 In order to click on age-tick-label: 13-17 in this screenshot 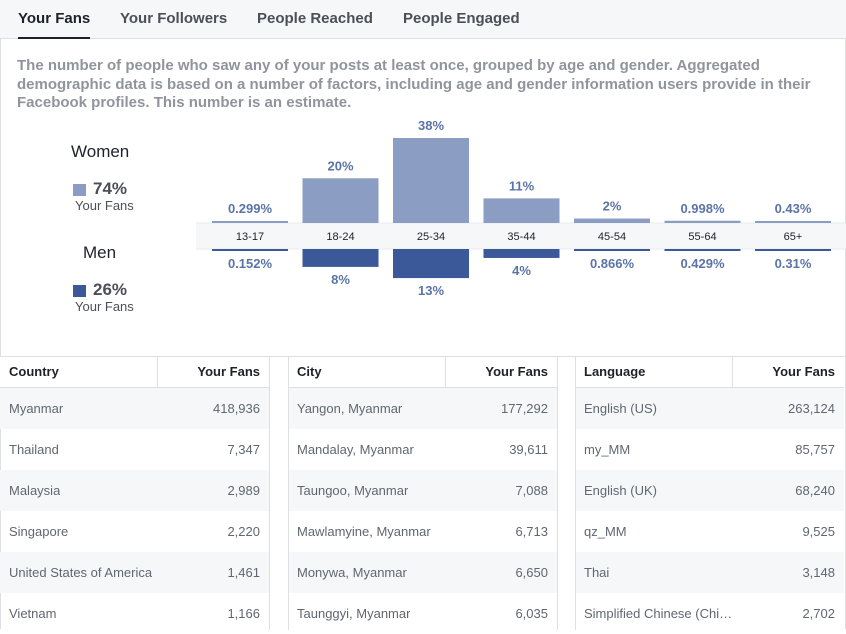, I will do `click(250, 237)`.